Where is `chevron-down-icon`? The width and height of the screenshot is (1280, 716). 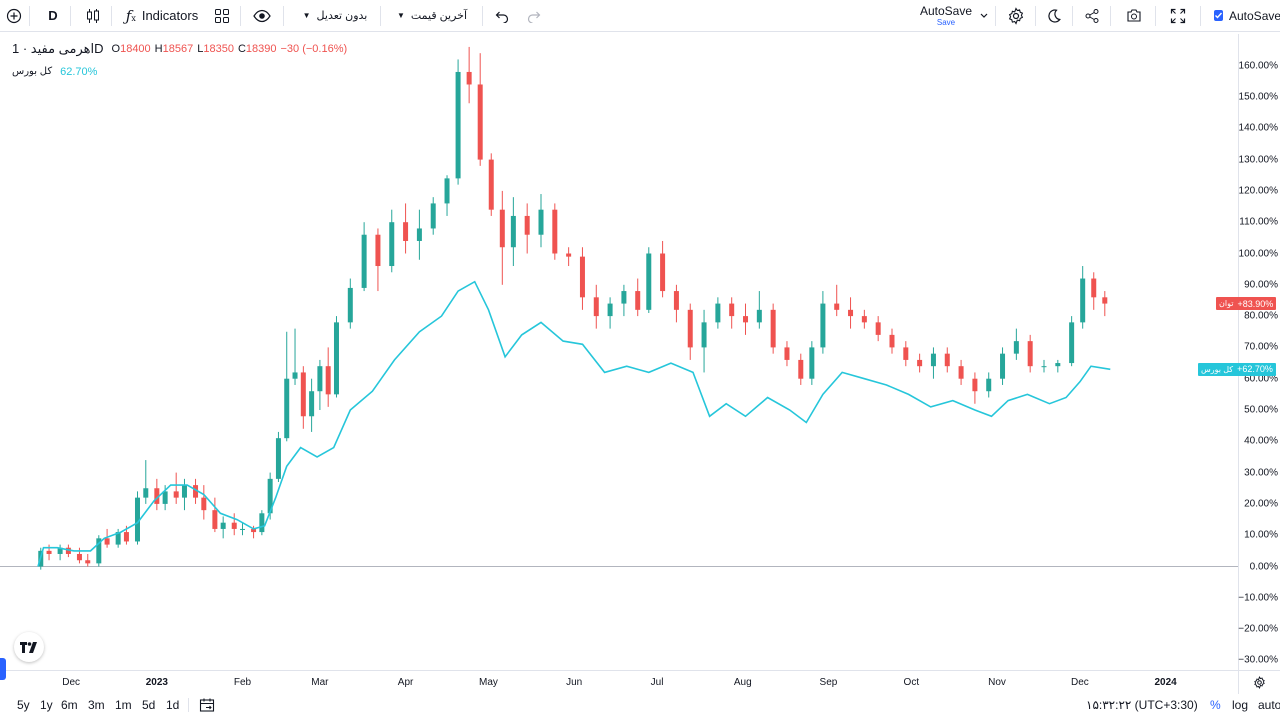 chevron-down-icon is located at coordinates (984, 15).